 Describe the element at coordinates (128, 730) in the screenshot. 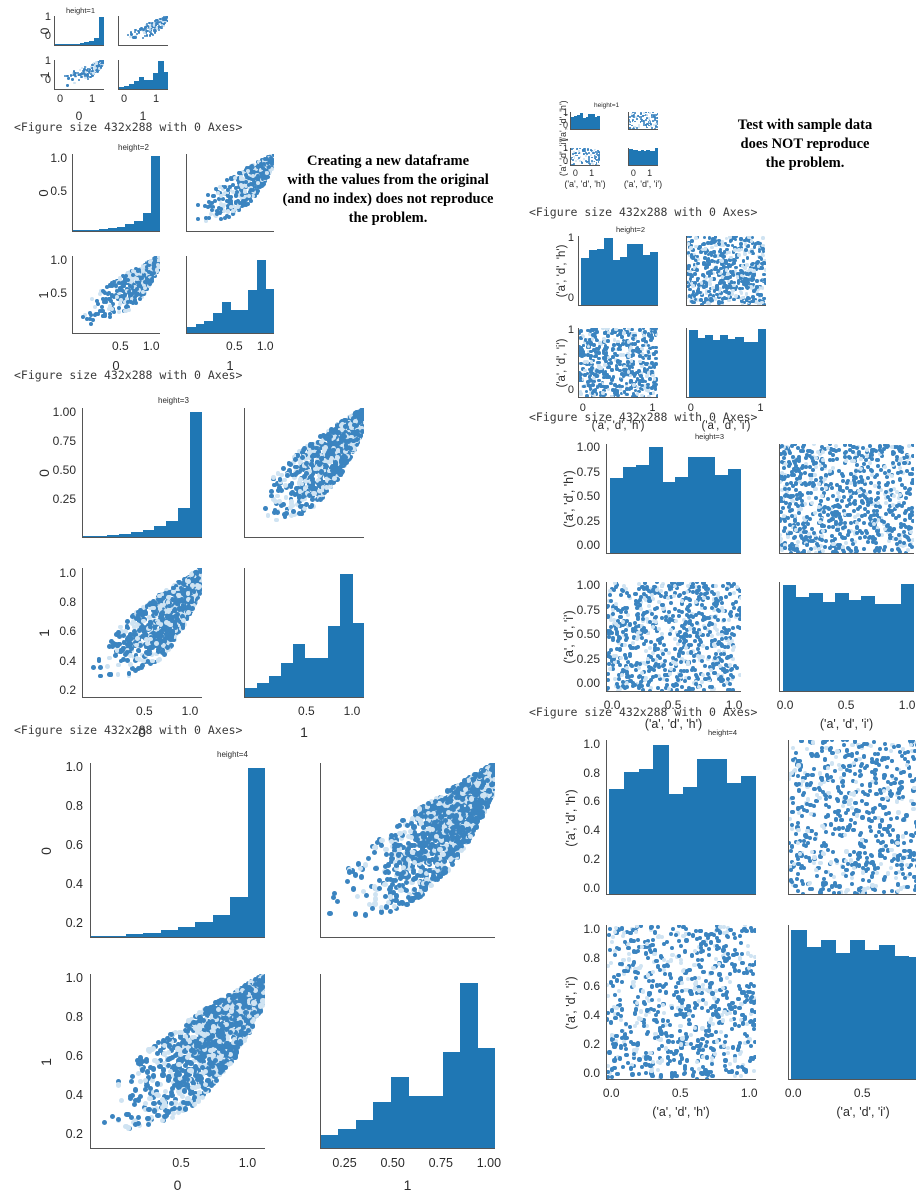

I see `figure-repr-caption-3: <Figure size 432x288 with 0 Axes>` at that location.